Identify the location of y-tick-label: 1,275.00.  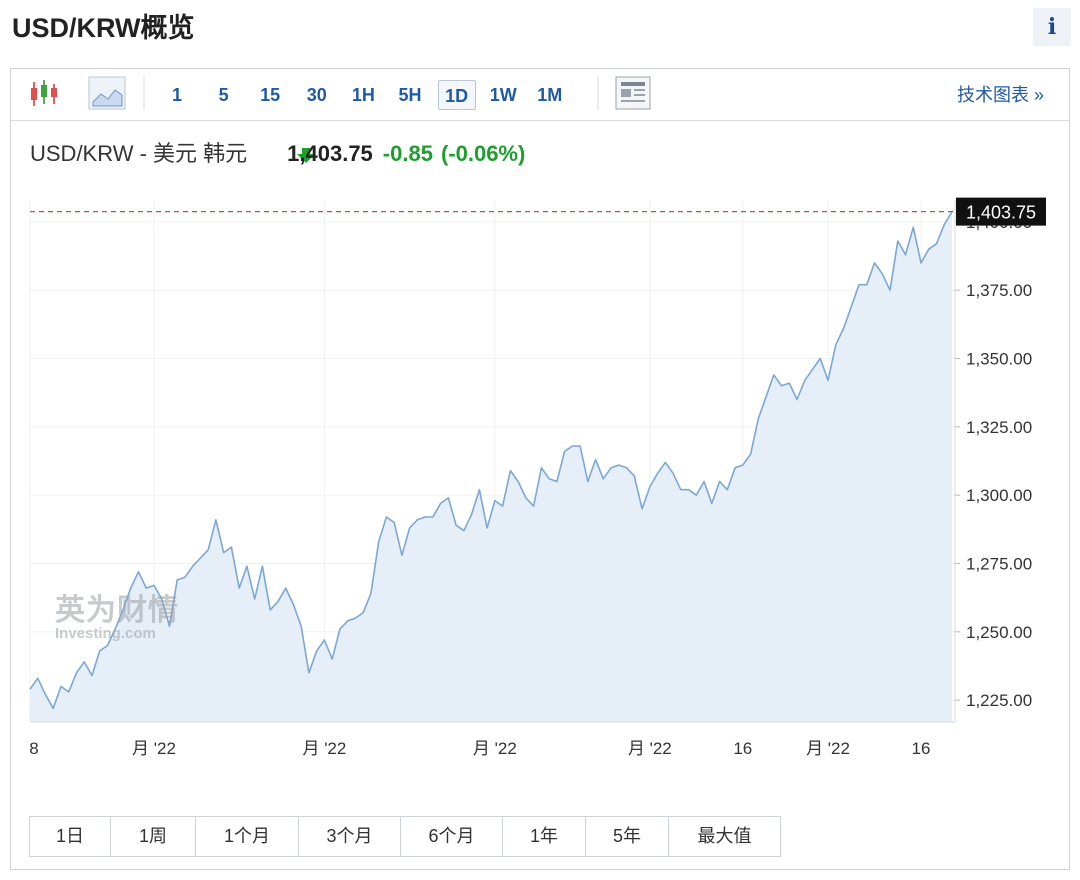
(999, 563).